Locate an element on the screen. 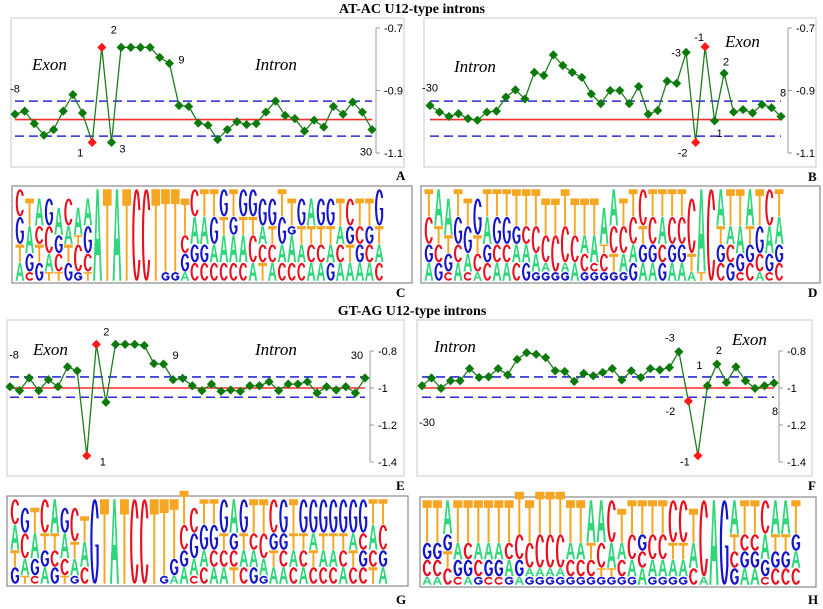 This screenshot has width=823, height=609. chart-panel-f: -0.8 -1 -1.2 -1.4 -30 -3 -2 -1 1 2 8 Intron Exon is located at coordinates (614, 398).